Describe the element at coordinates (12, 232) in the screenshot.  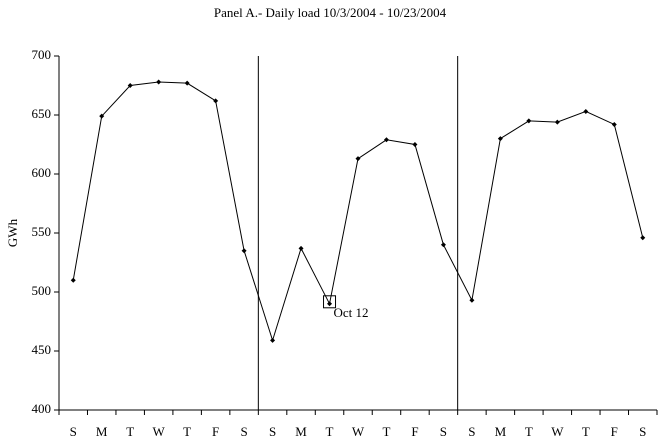
I see `y-axis-label: GWh` at that location.